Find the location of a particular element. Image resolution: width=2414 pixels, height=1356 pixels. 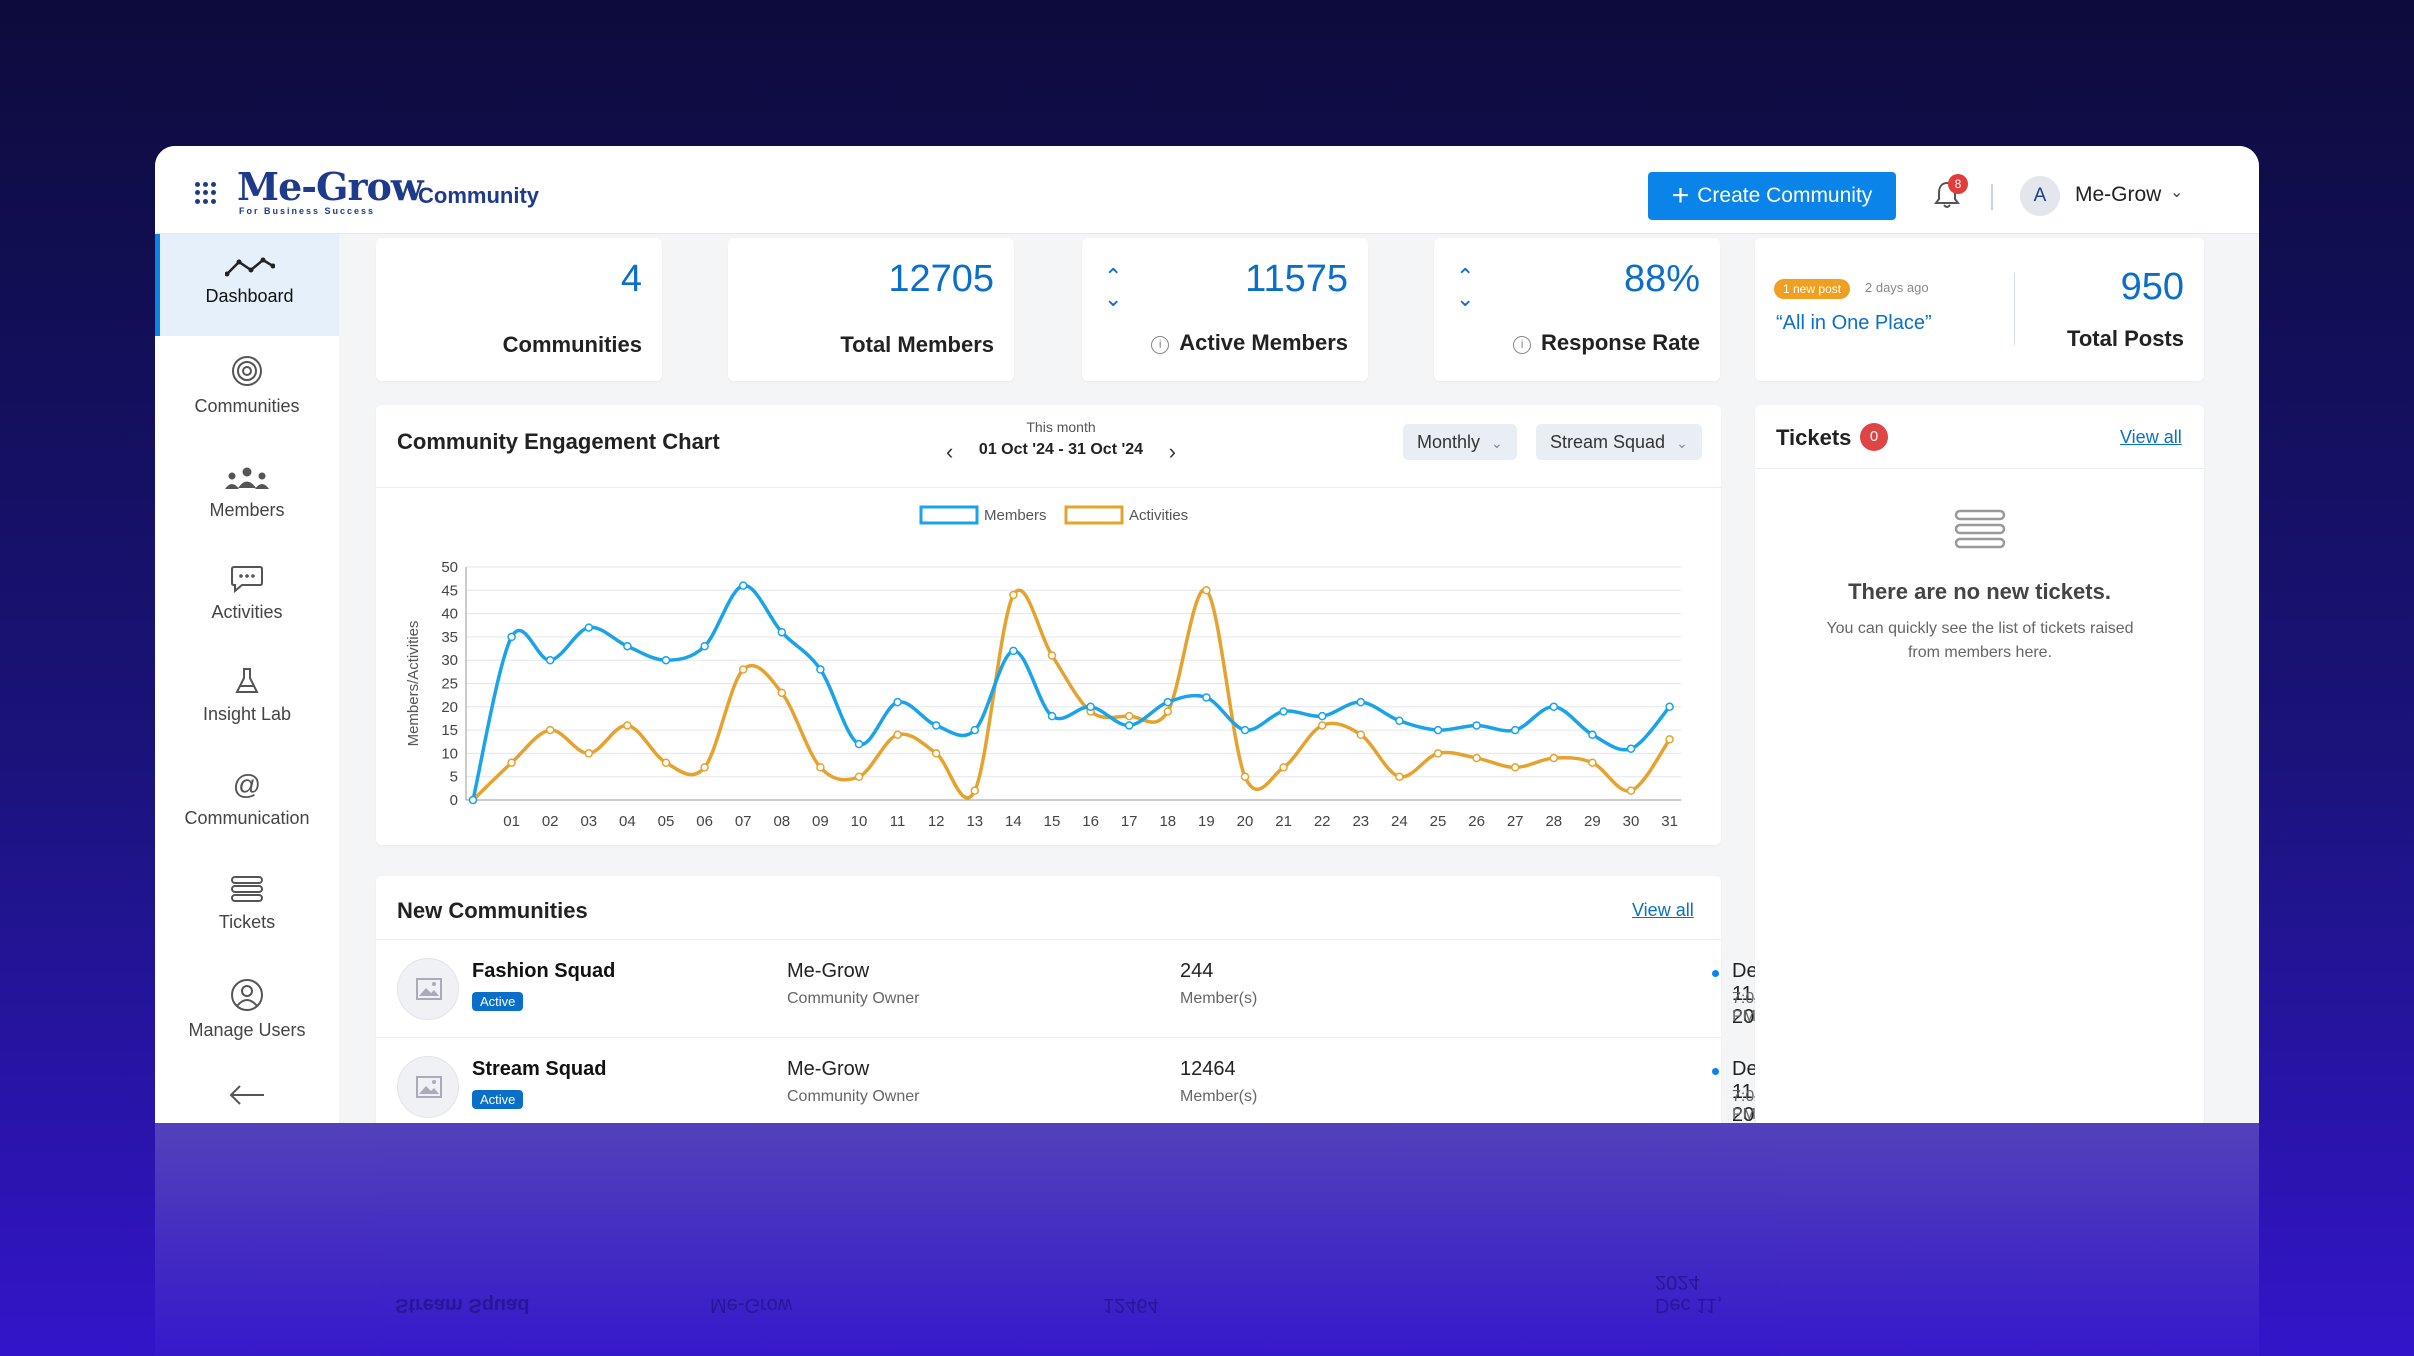

sidebar-item-insight-lab: Insight Lab is located at coordinates (247, 695).